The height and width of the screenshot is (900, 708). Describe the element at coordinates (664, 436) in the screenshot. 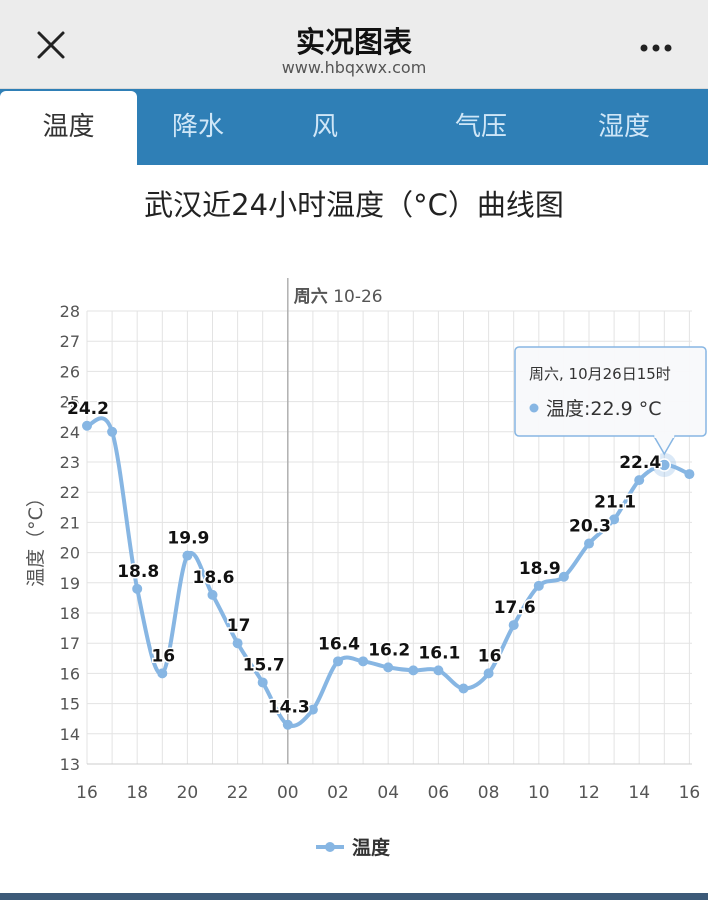

I see `tooltip-pointer-join` at that location.